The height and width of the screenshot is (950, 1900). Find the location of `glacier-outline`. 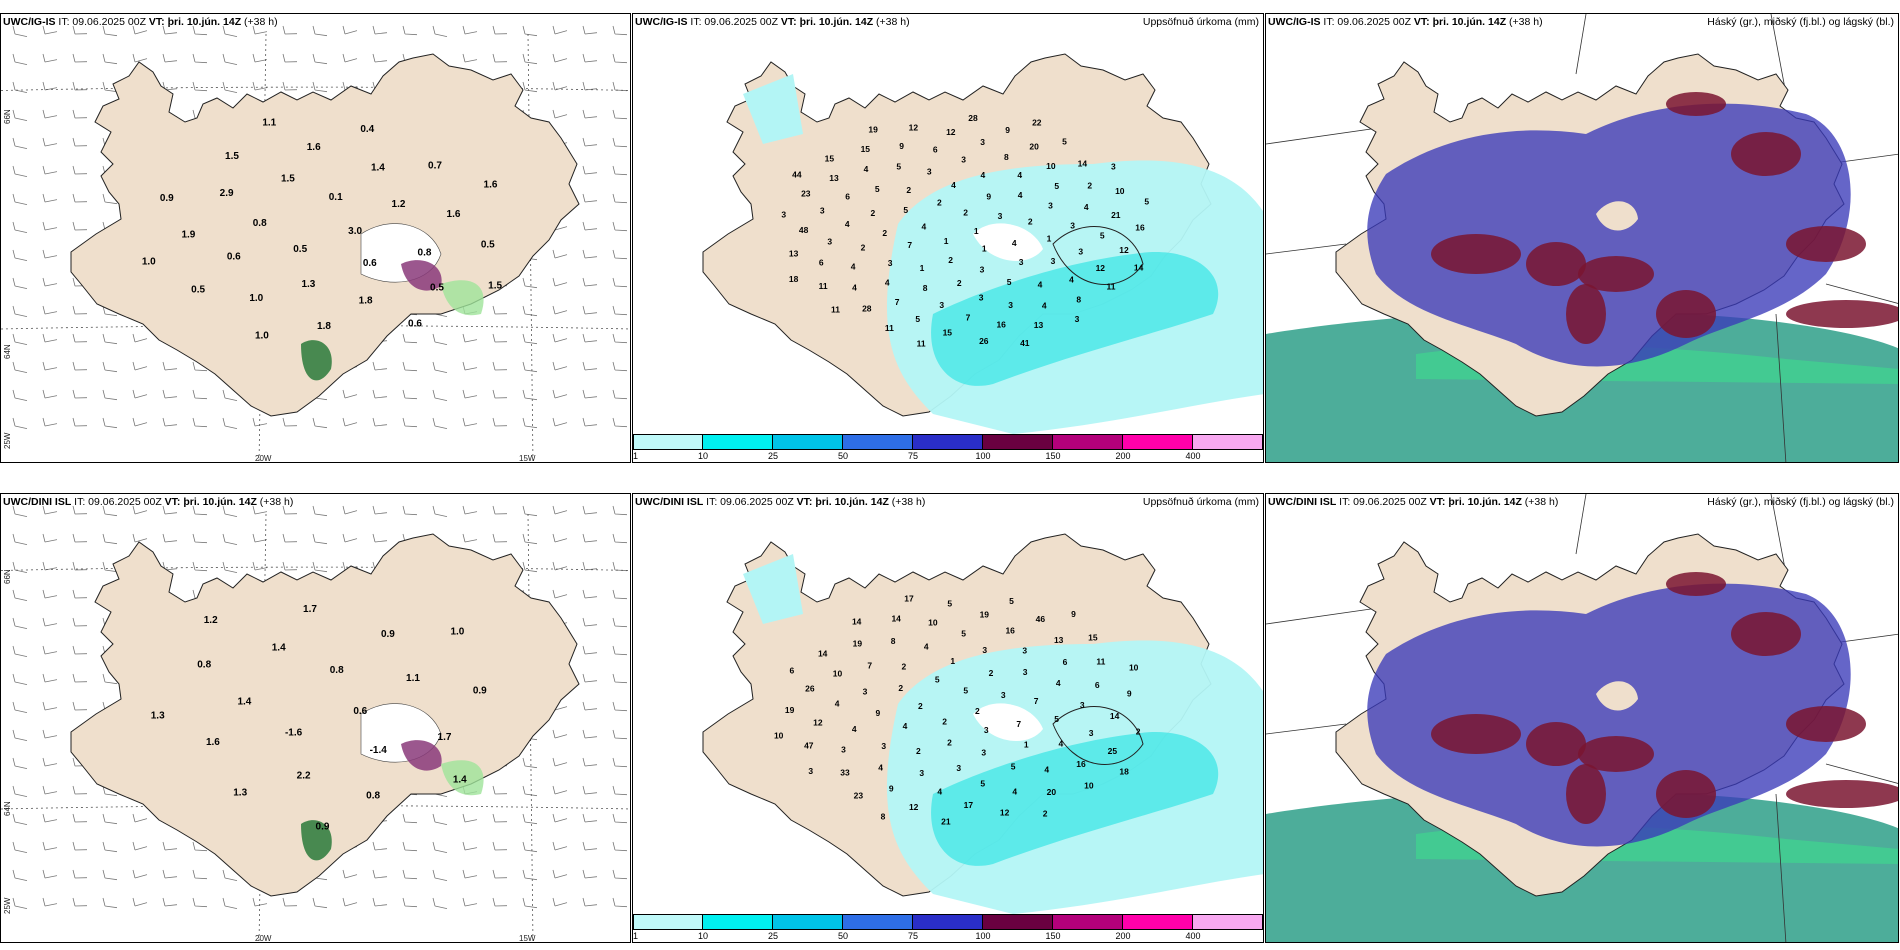

glacier-outline is located at coordinates (1098, 255).